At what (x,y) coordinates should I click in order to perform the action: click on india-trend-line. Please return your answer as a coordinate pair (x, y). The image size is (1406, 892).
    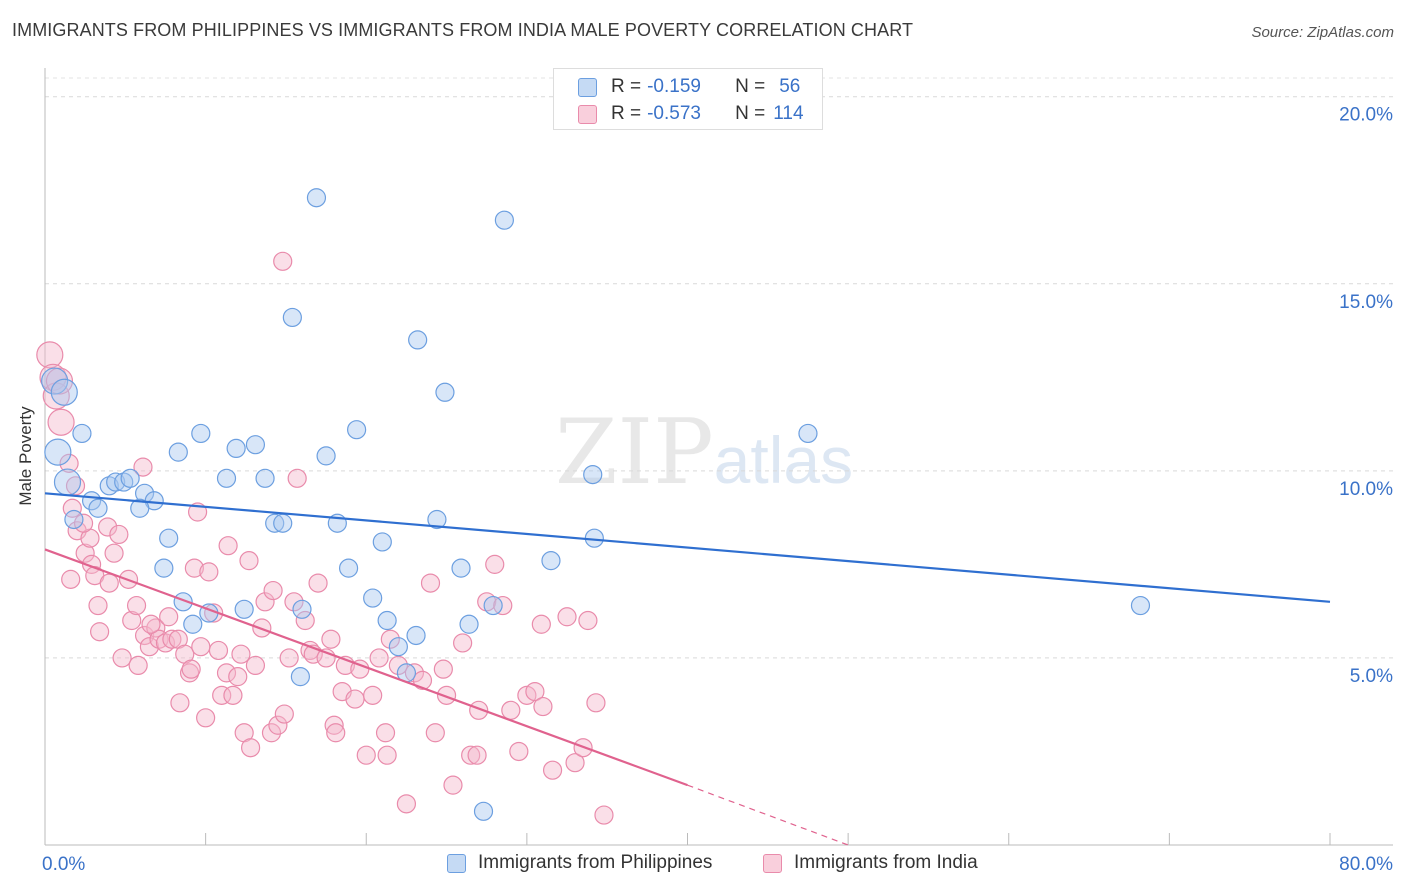
    Looking at the image, I should click on (366, 667).